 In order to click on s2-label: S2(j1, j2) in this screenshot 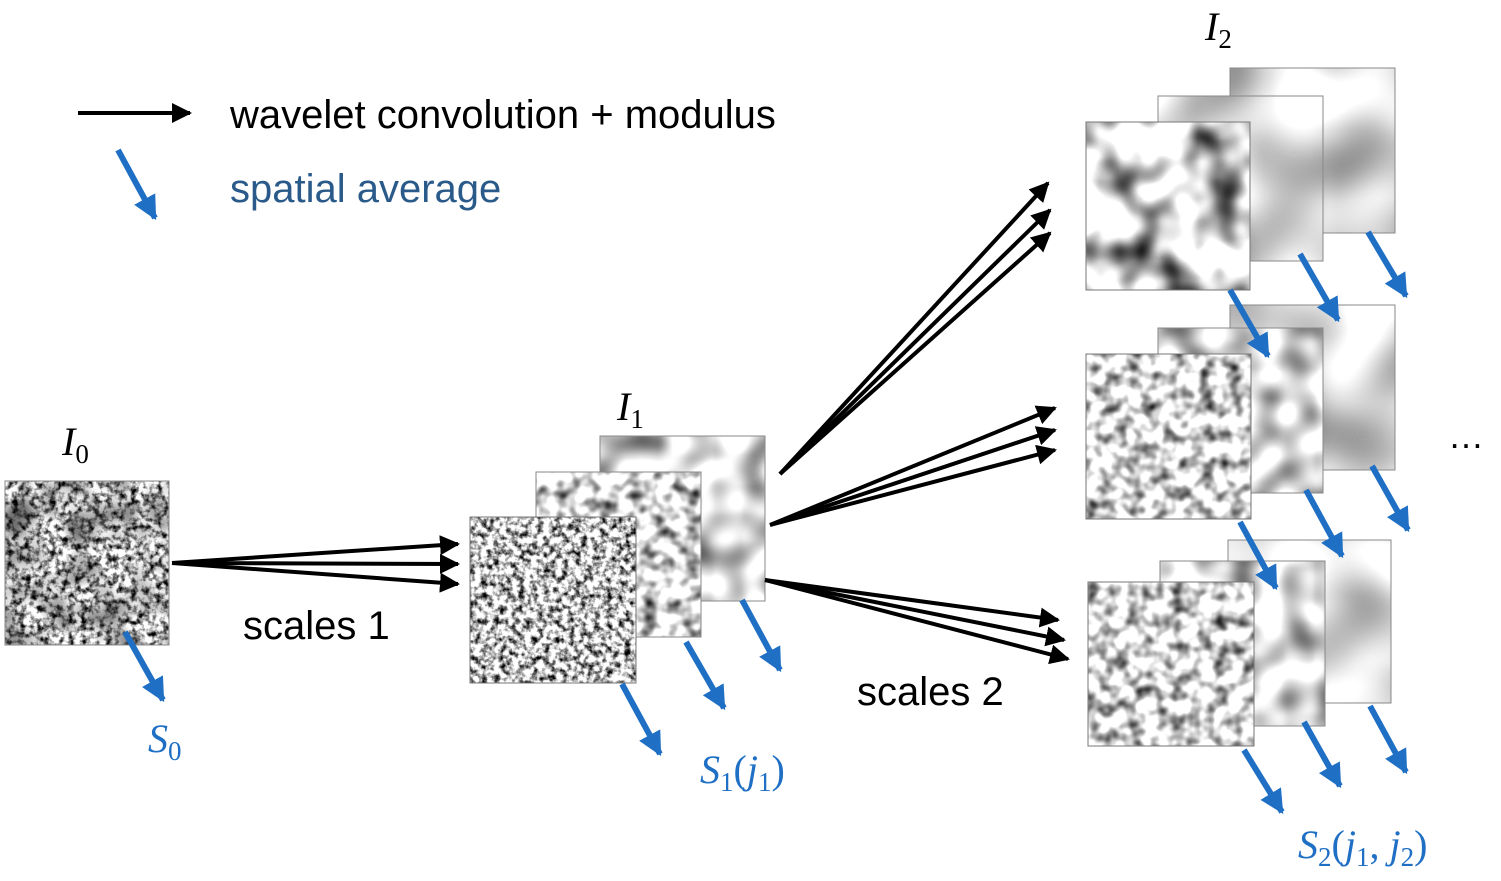, I will do `click(1362, 847)`.